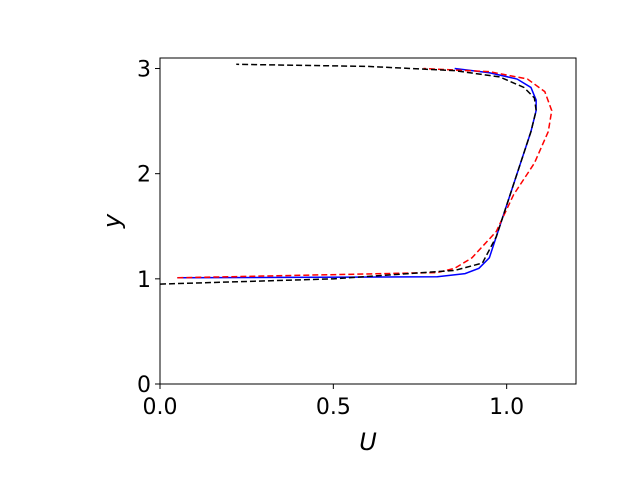  What do you see at coordinates (112, 221) in the screenshot?
I see `y-axis-label: y` at bounding box center [112, 221].